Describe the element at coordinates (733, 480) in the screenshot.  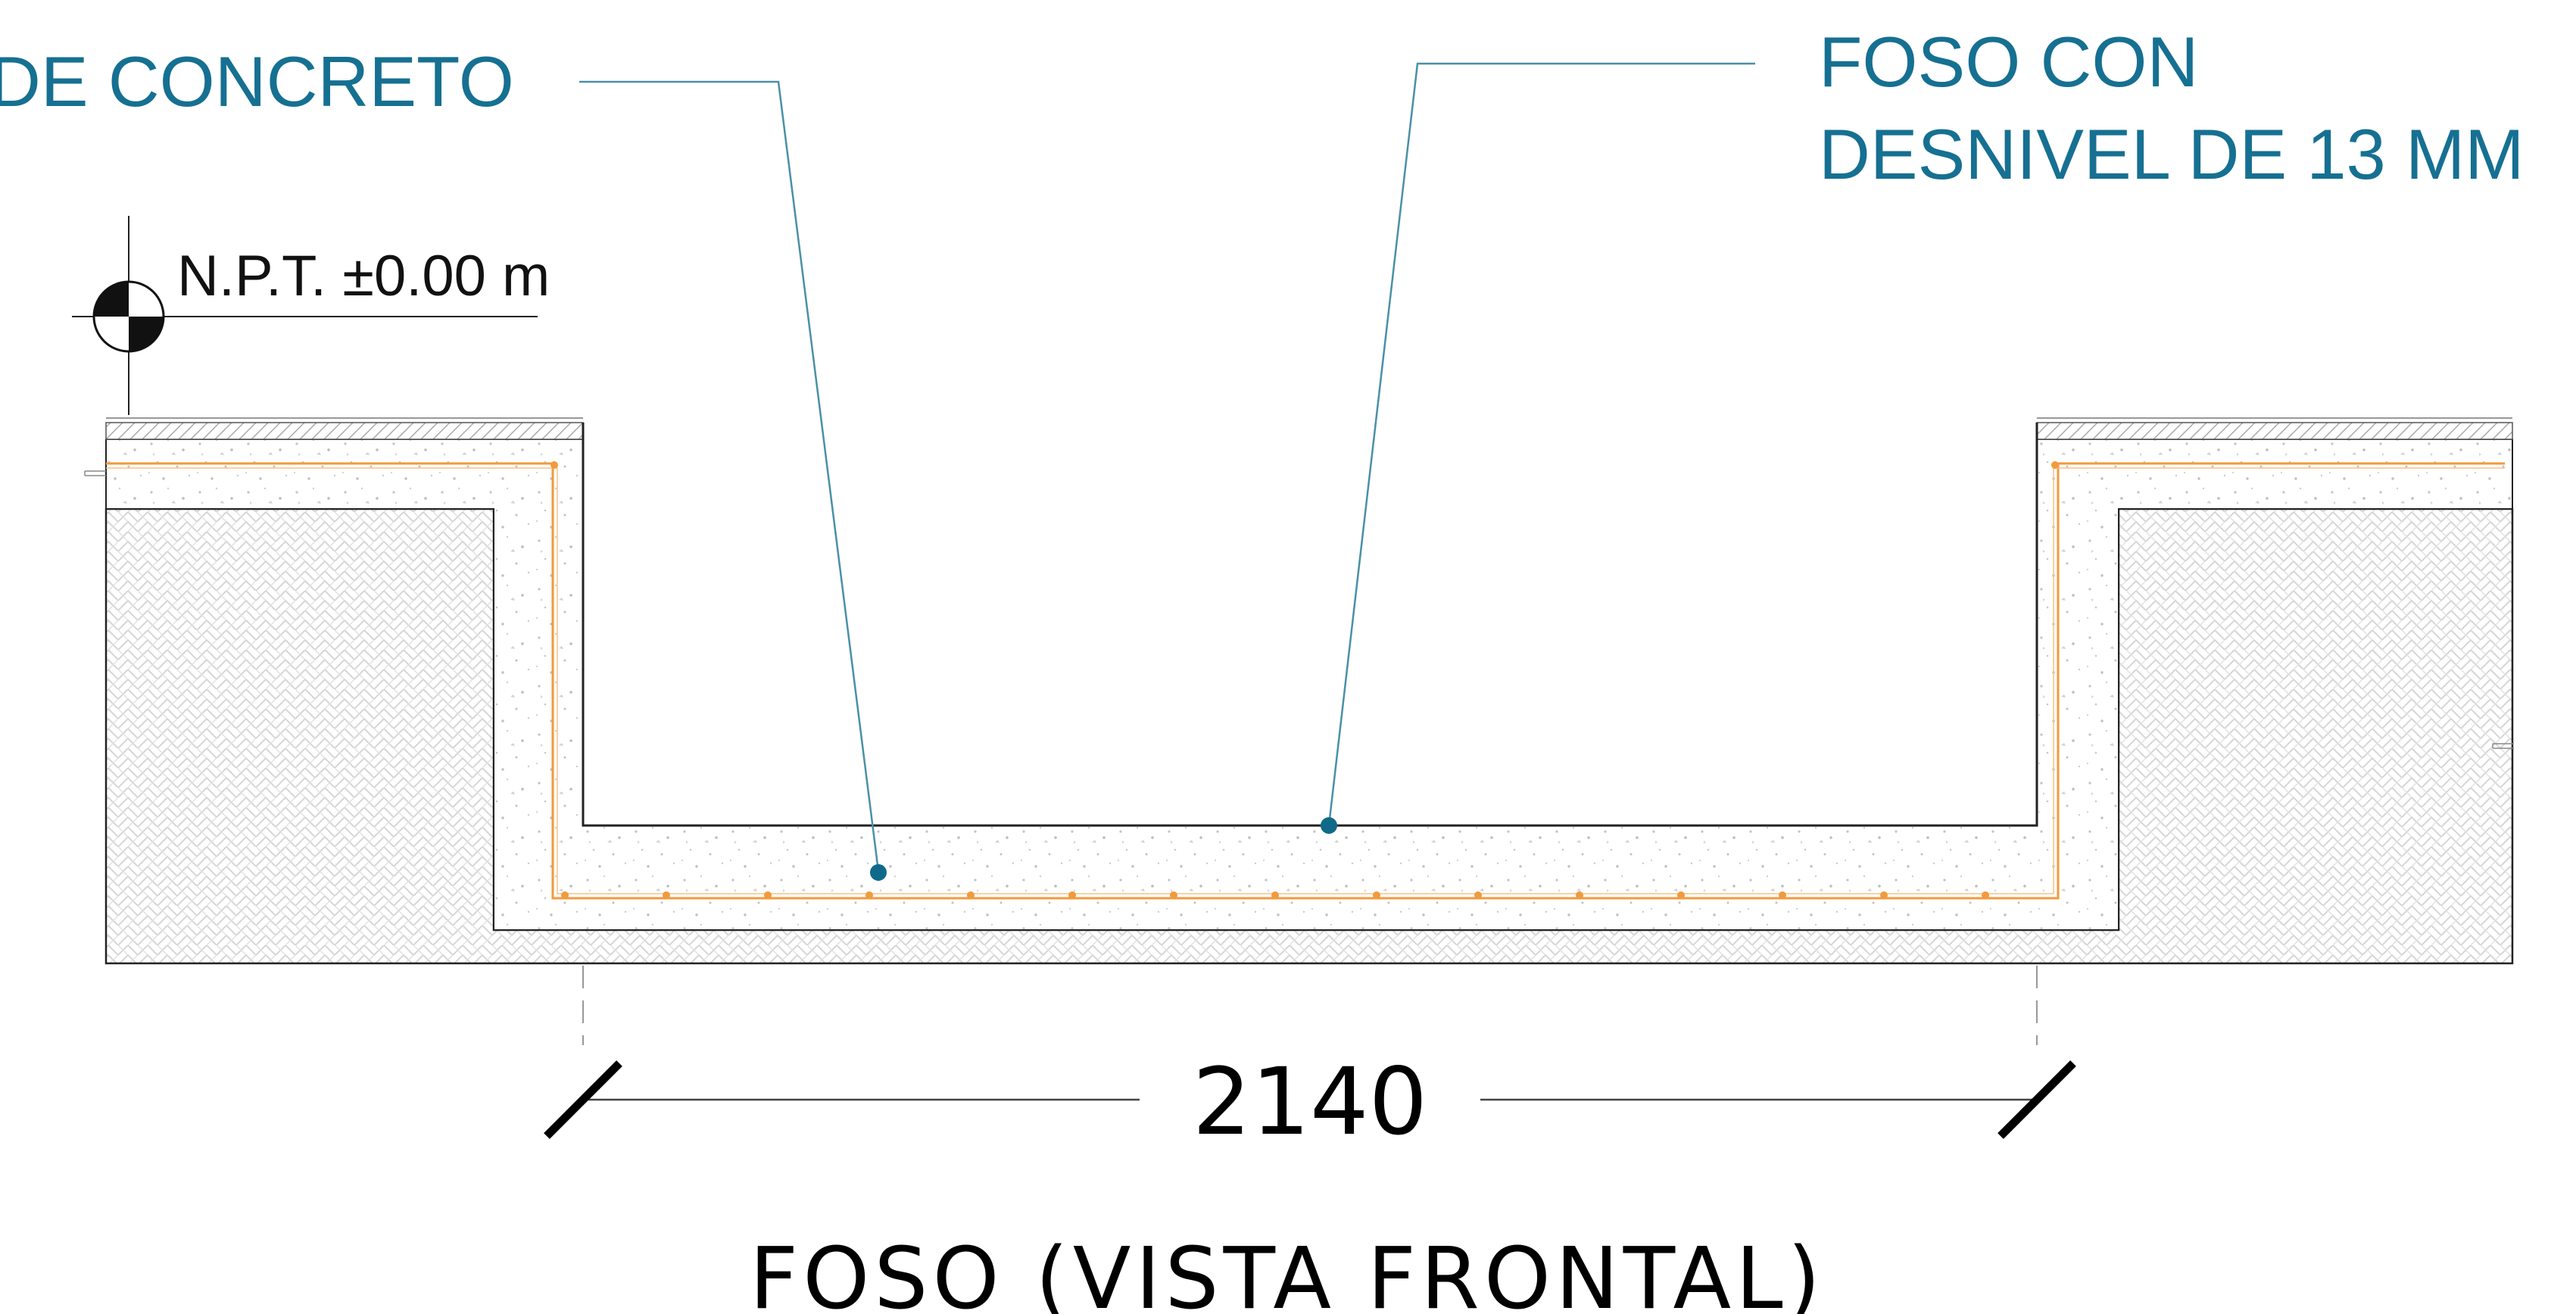
I see `concrete-leader-line` at that location.